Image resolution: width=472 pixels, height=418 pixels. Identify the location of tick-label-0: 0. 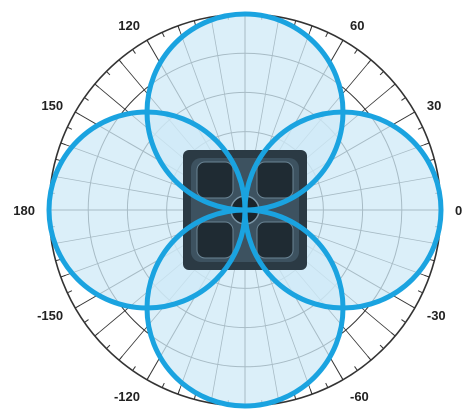
(458, 210).